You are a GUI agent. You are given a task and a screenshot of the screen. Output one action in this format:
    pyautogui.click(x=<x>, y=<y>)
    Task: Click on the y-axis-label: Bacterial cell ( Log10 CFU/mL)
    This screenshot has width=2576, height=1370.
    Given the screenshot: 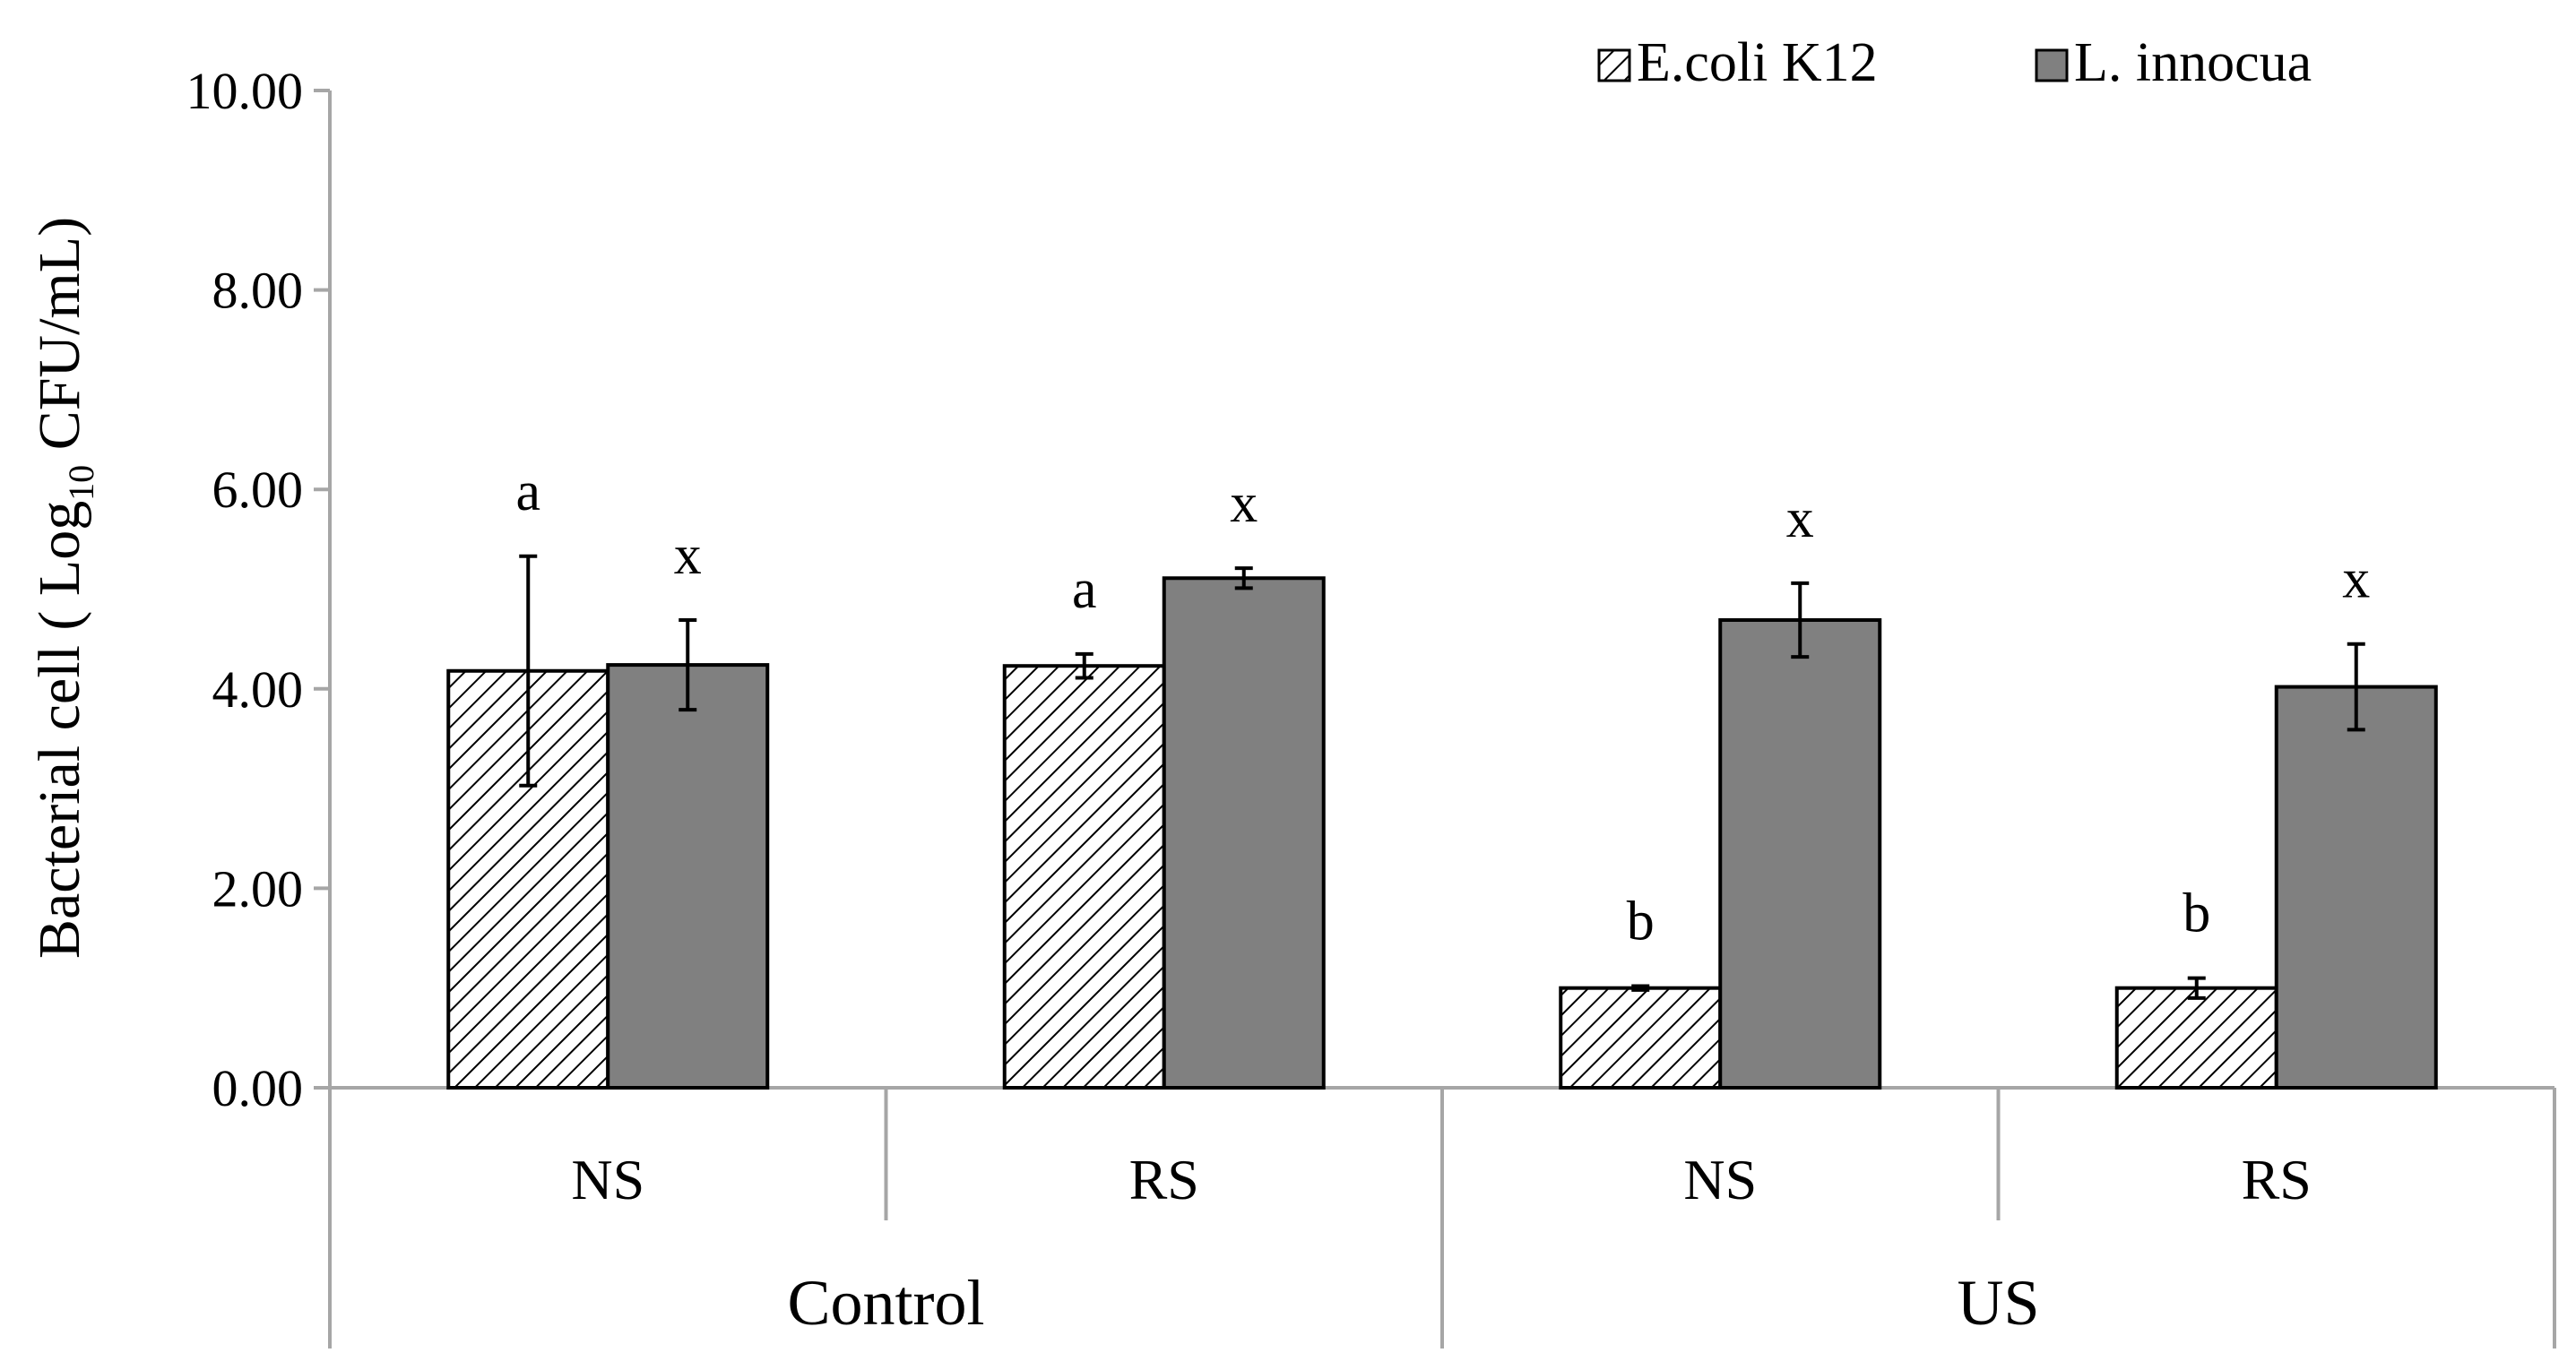 What is the action you would take?
    pyautogui.click(x=64, y=588)
    